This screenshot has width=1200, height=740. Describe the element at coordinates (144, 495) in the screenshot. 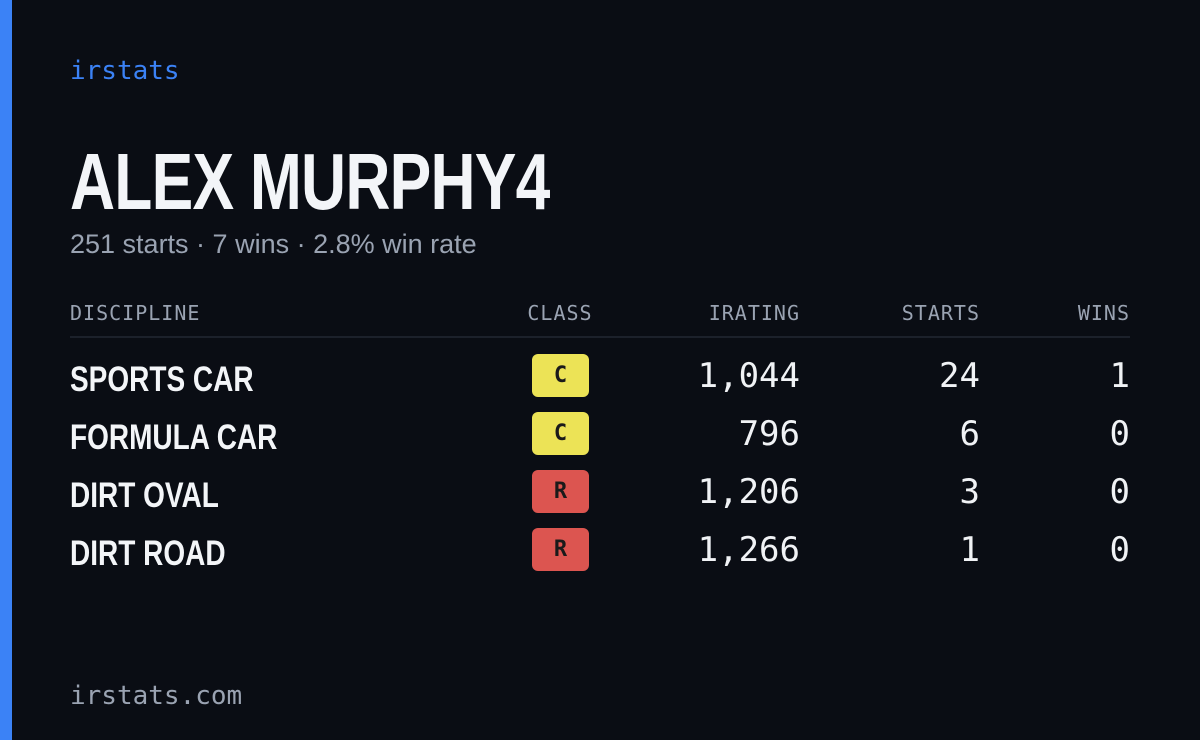

I see `discipline: DIRT OVAL` at that location.